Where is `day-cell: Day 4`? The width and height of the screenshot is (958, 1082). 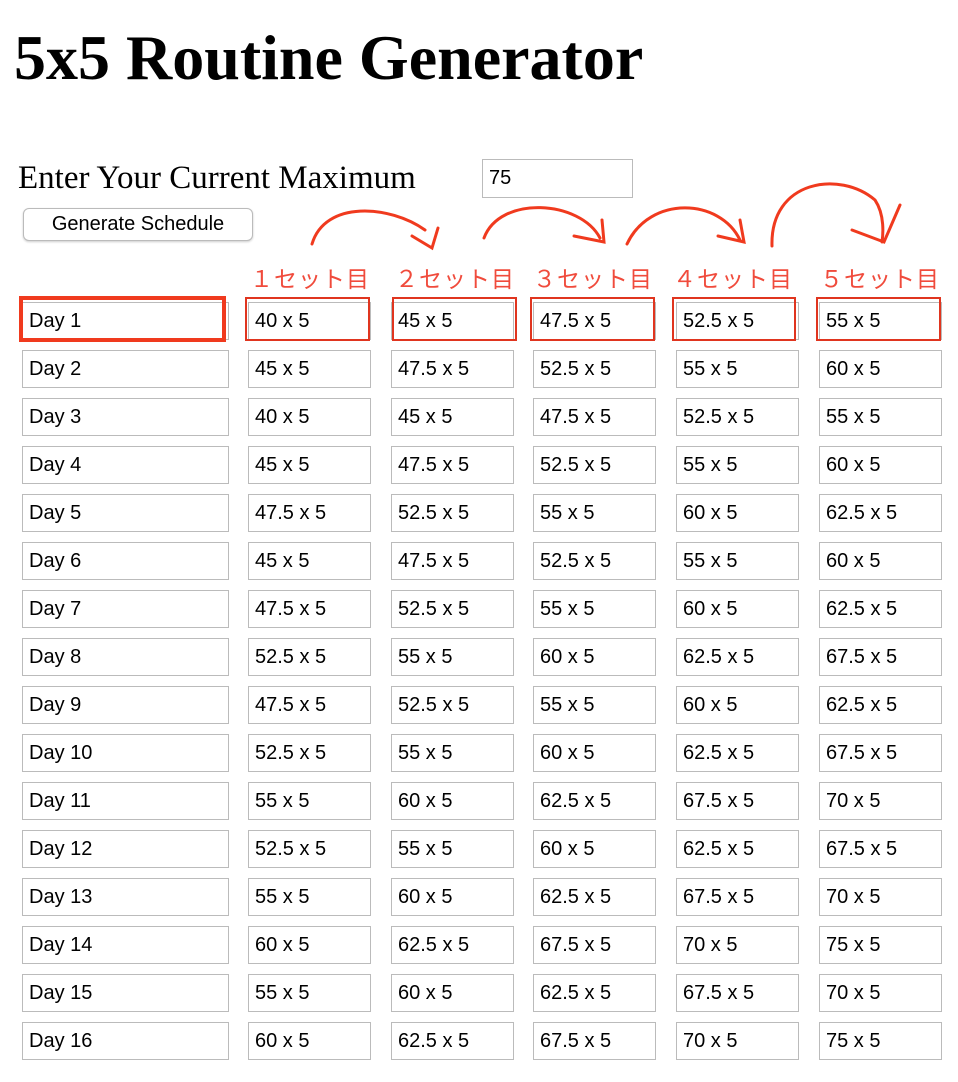 day-cell: Day 4 is located at coordinates (125, 465).